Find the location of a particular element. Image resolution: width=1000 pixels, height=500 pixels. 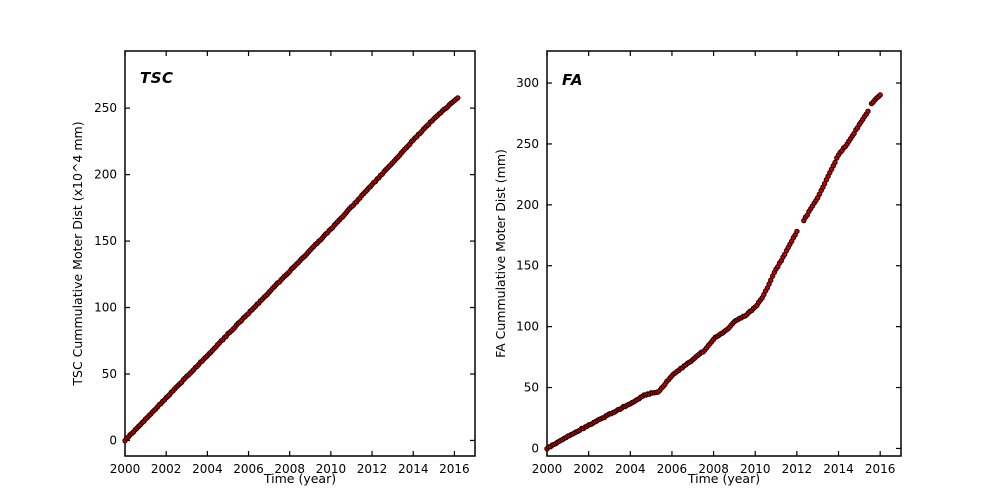

fa-annotation: FA is located at coordinates (572, 80).